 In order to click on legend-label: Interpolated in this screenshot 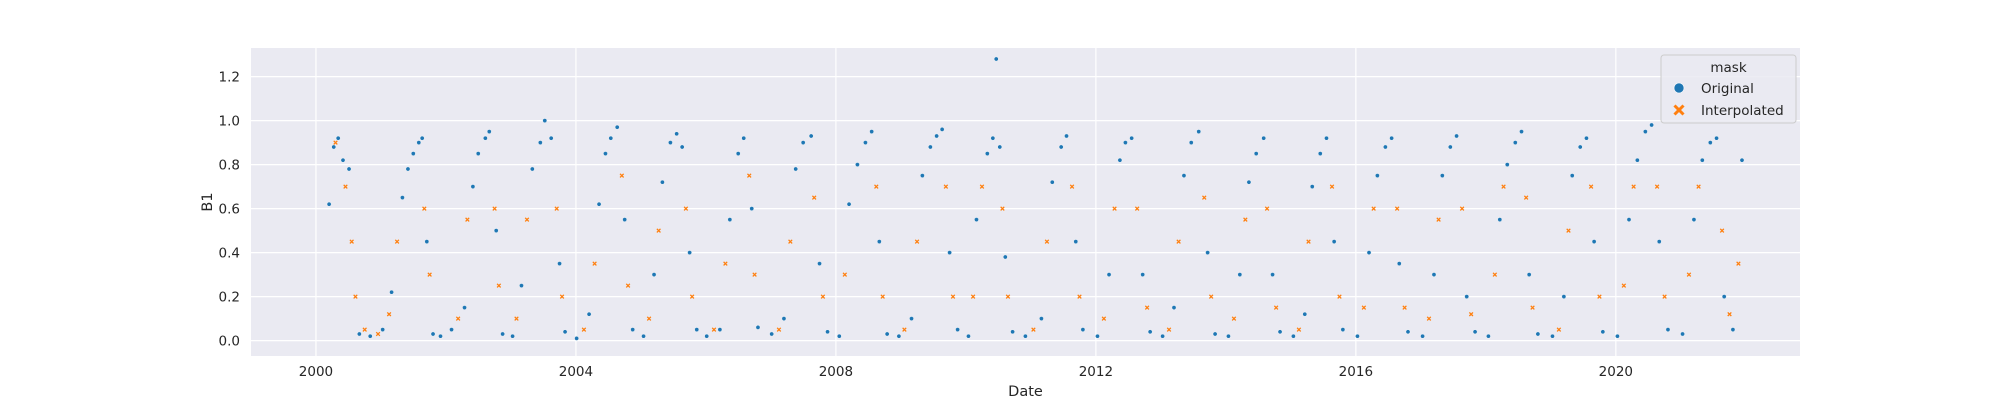, I will do `click(1742, 111)`.